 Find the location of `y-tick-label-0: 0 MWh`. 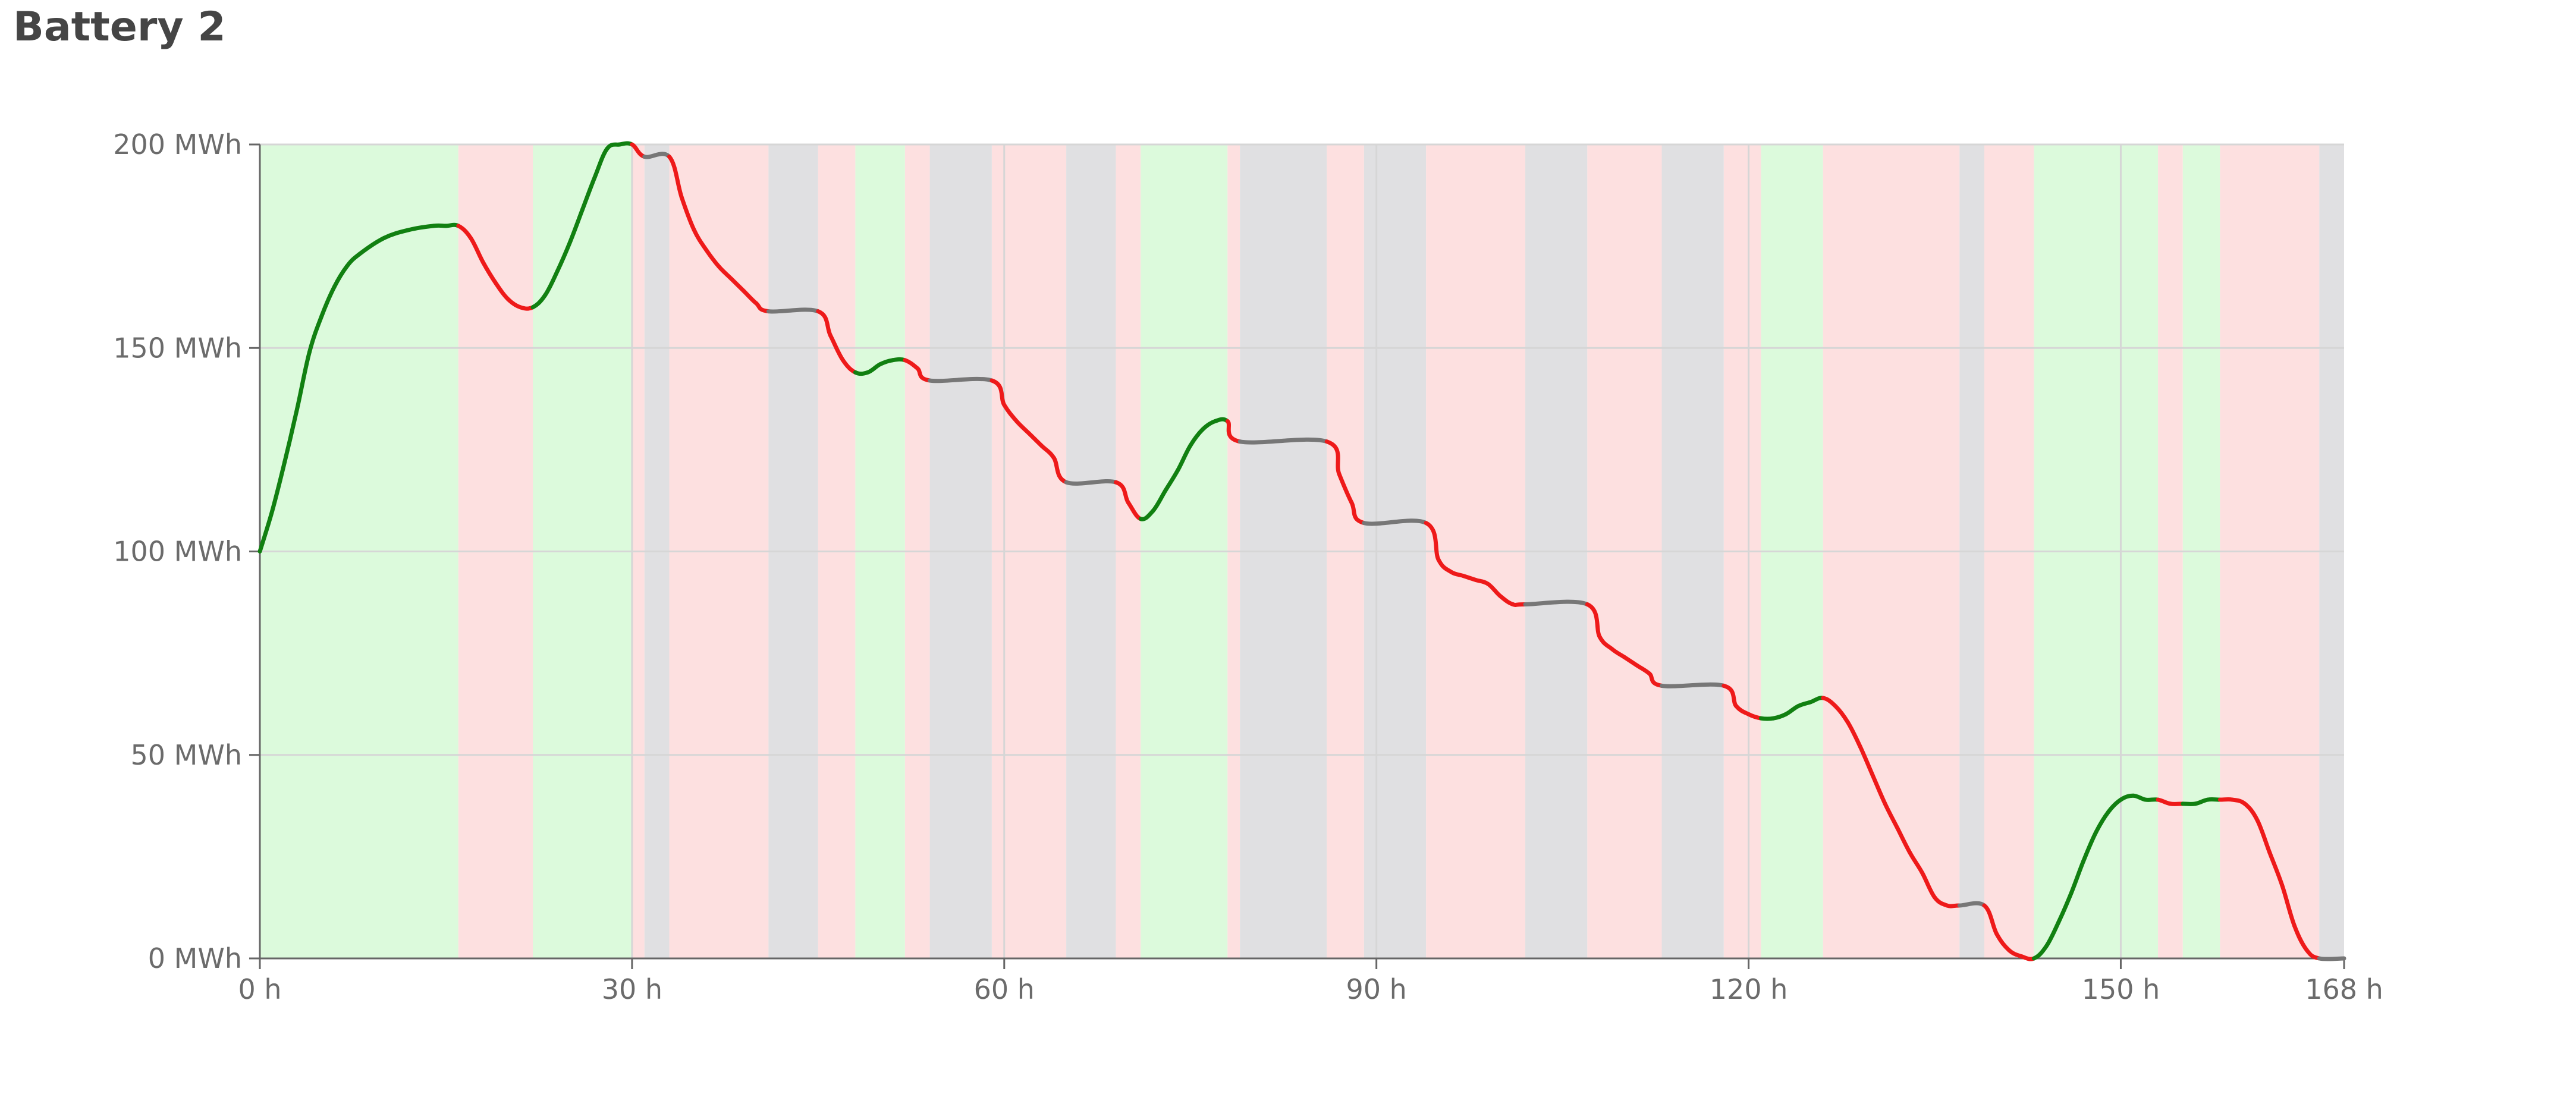

y-tick-label-0: 0 MWh is located at coordinates (195, 958).